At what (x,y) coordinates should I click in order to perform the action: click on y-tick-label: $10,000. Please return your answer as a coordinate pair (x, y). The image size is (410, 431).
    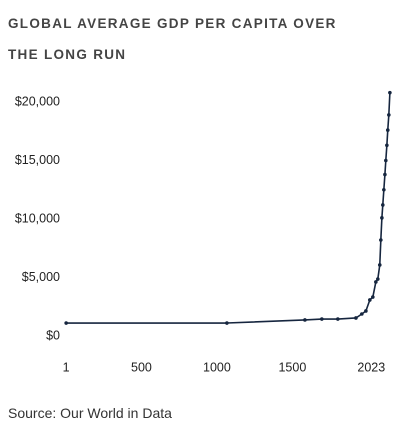
    Looking at the image, I should click on (37, 218).